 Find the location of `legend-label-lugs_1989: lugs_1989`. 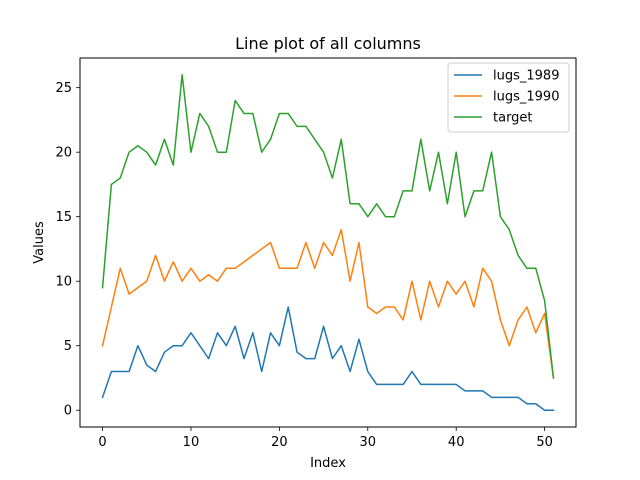

legend-label-lugs_1989: lugs_1989 is located at coordinates (526, 76).